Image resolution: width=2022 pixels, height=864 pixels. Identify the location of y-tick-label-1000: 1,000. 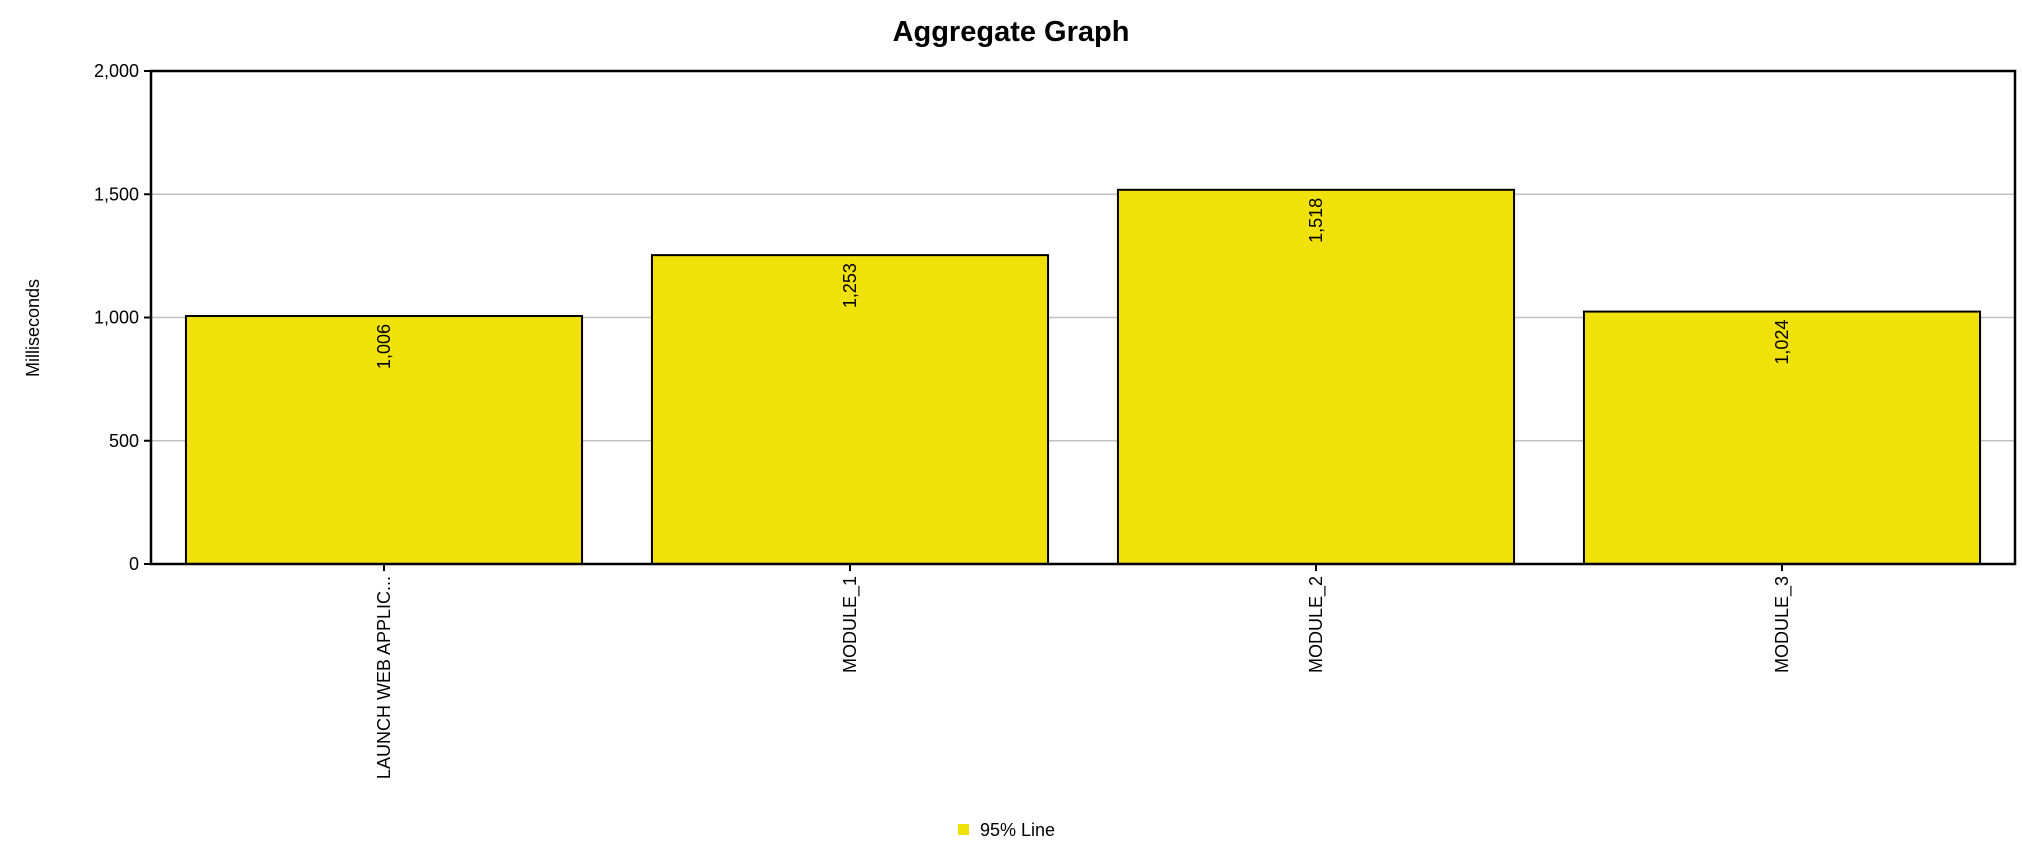
(116, 318).